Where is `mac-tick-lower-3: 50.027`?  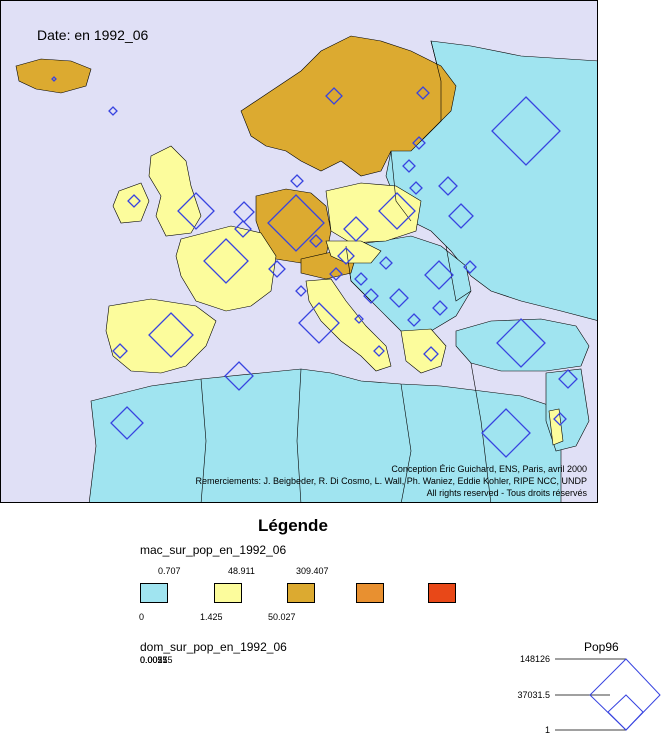 mac-tick-lower-3: 50.027 is located at coordinates (282, 617).